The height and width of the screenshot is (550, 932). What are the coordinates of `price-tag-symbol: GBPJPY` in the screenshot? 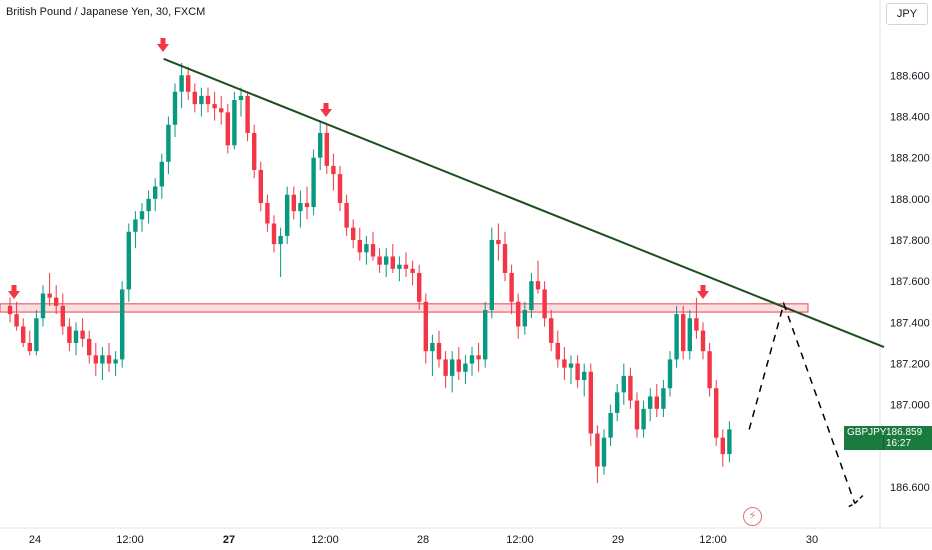 It's located at (865, 438).